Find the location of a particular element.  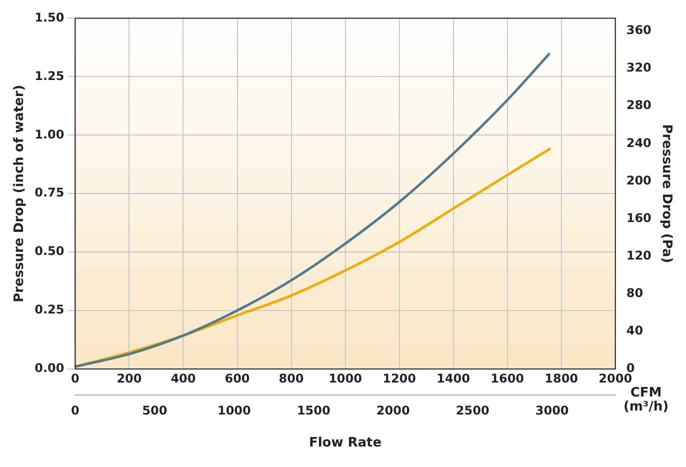

x-tick-label: 1000 is located at coordinates (345, 378).